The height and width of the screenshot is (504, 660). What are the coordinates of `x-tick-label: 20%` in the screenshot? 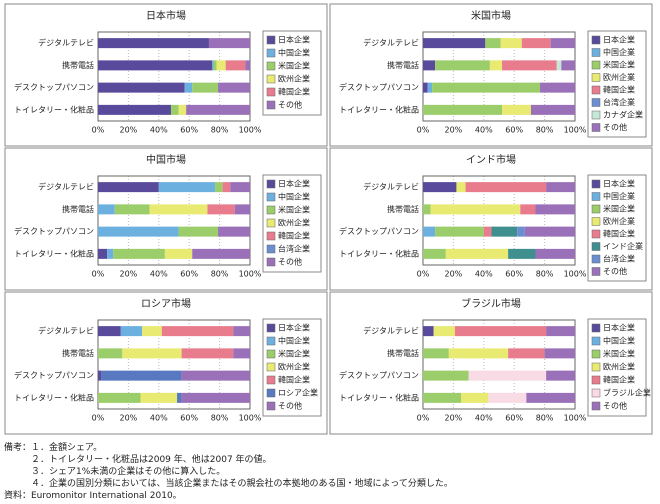 It's located at (129, 418).